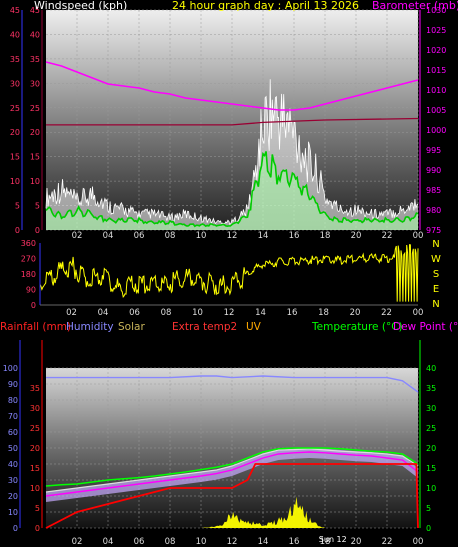 This screenshot has width=458, height=547. I want to click on direction-plot-area, so click(229, 274).